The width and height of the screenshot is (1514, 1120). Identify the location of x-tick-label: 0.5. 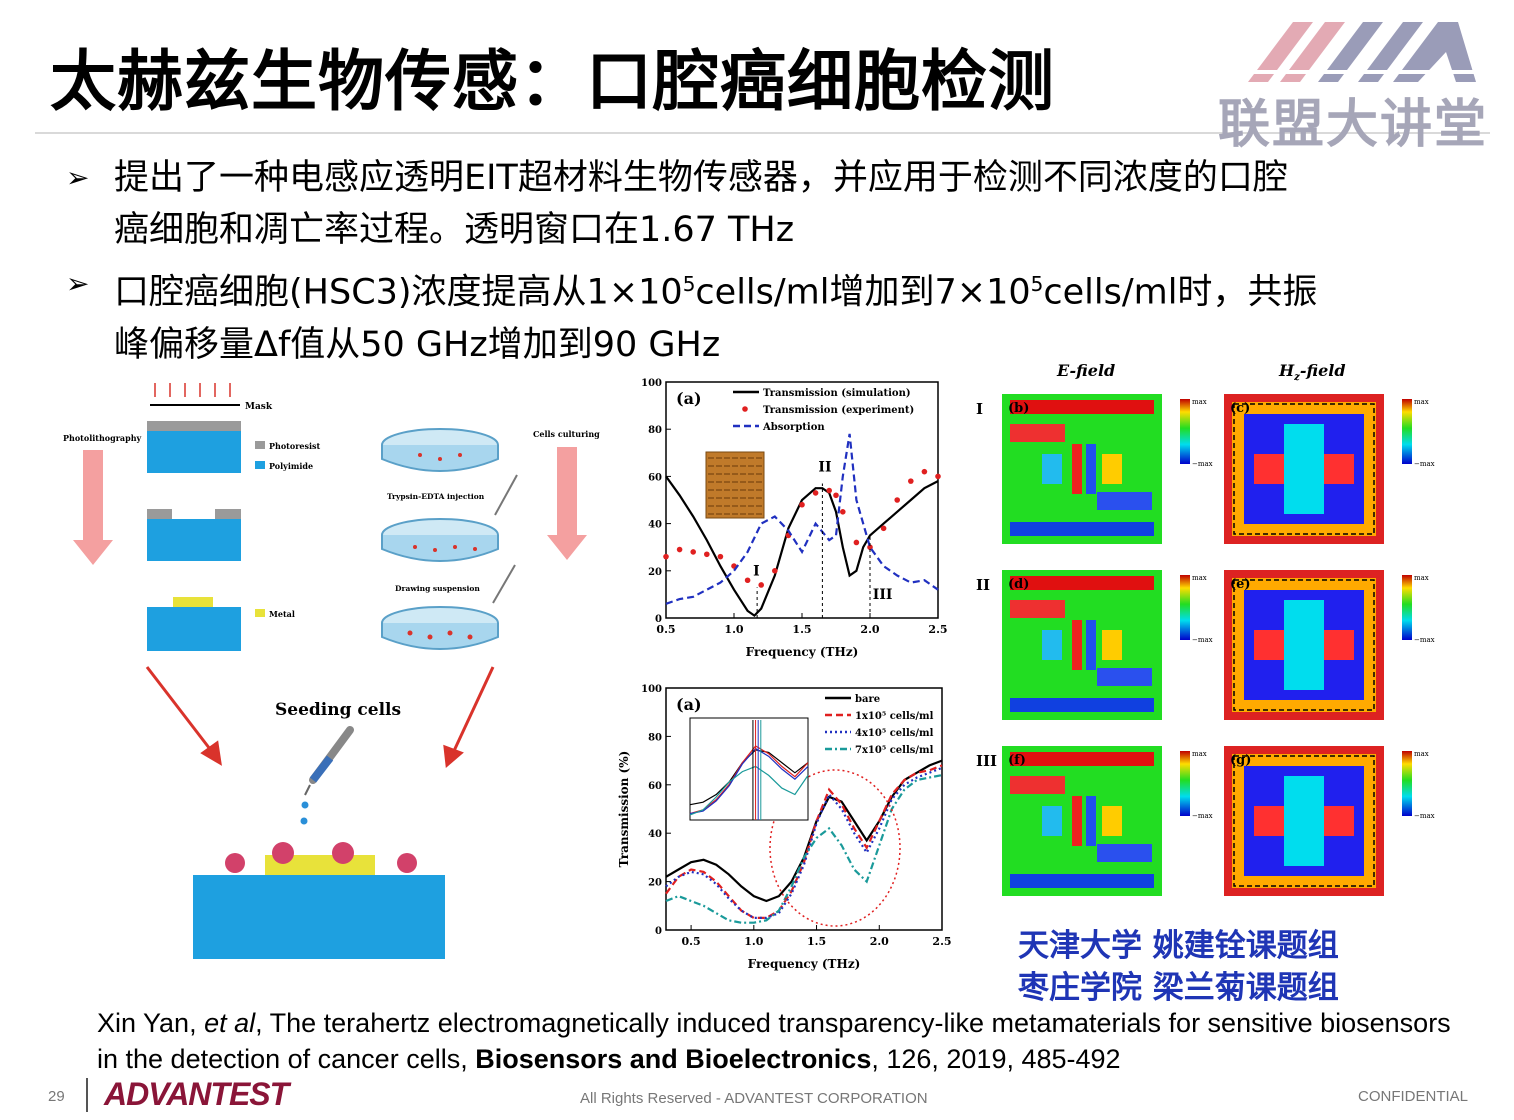
(665, 629).